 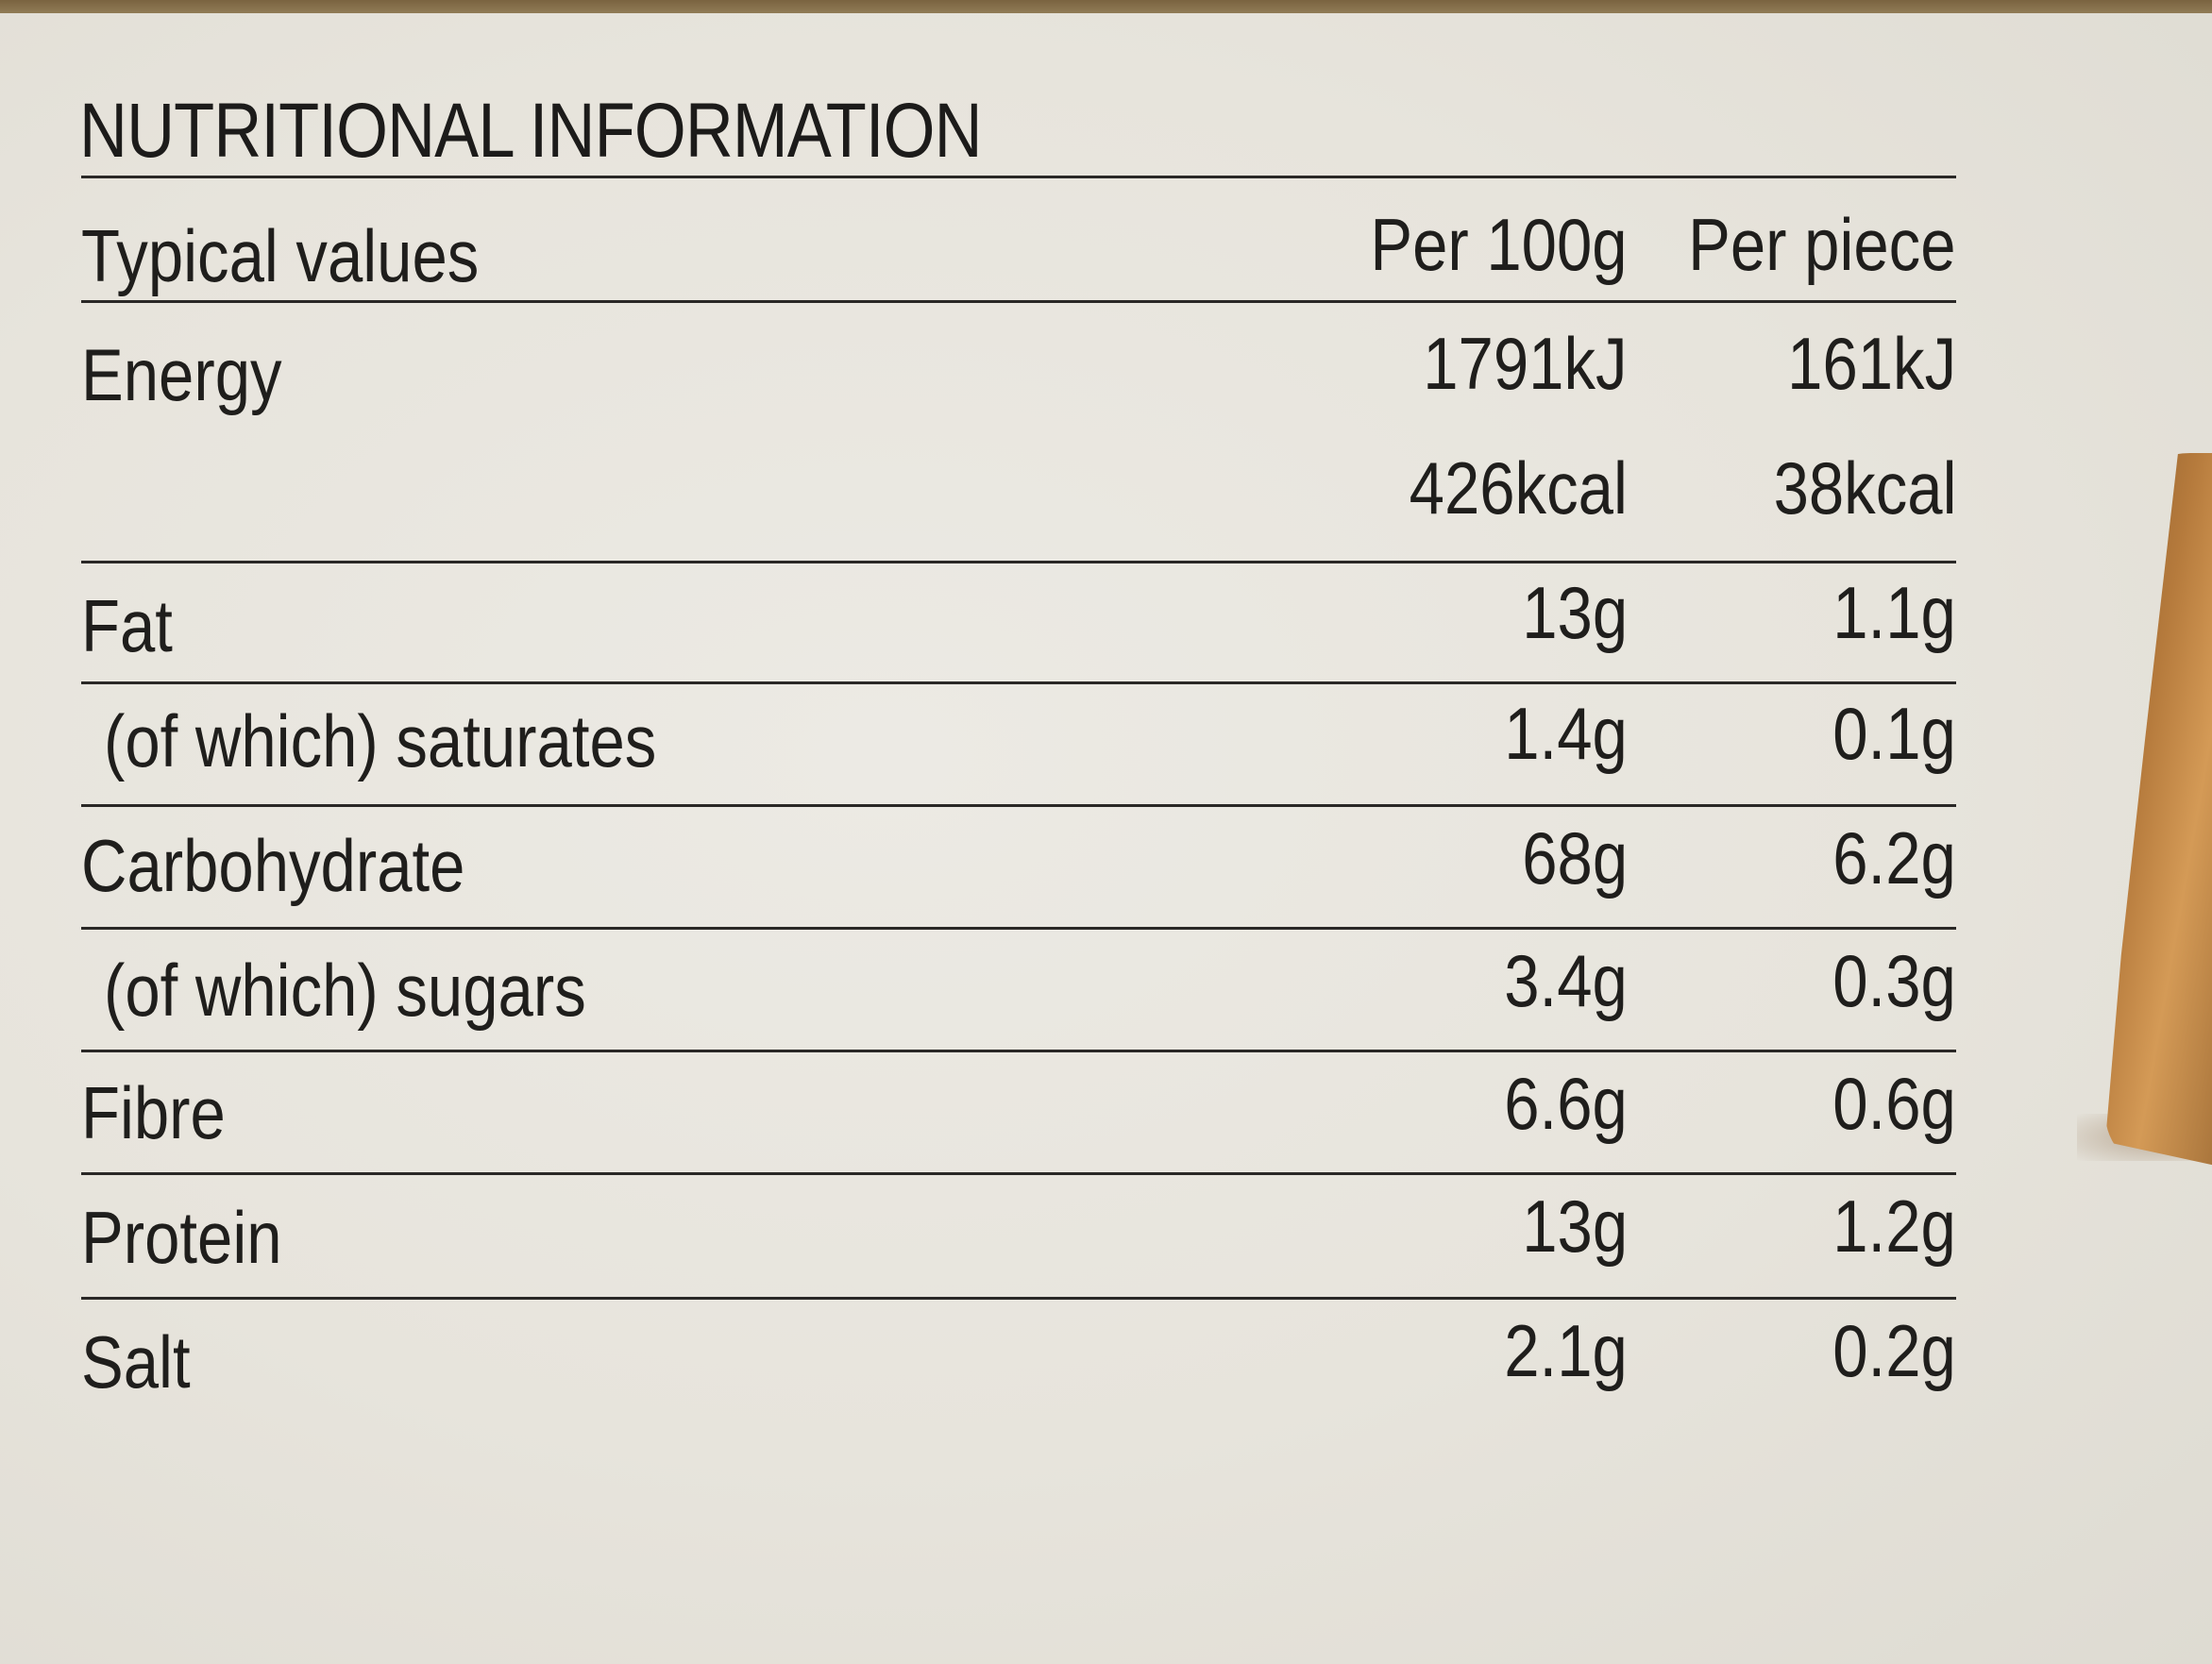 I want to click on row-energy-kj-per100g: 1791kJ, so click(x=1525, y=363).